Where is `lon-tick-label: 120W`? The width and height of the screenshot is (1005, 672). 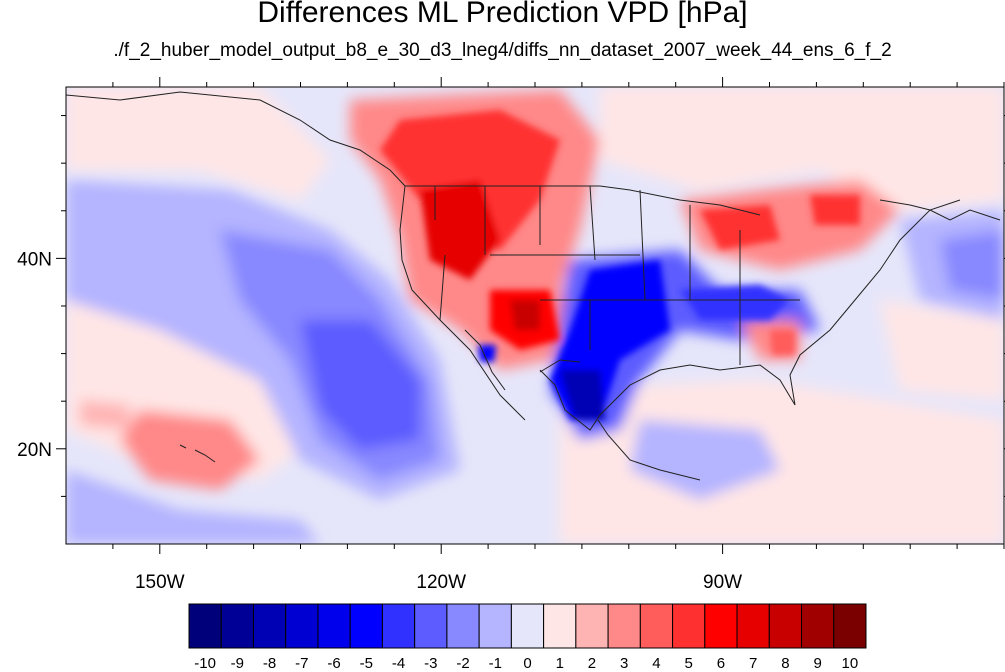 lon-tick-label: 120W is located at coordinates (441, 582).